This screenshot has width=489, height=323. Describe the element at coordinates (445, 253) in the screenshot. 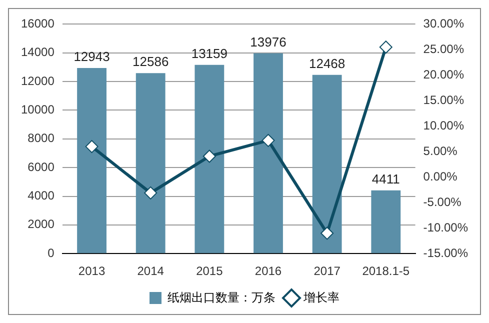

I see `y2-tick-label: -15.00%` at that location.